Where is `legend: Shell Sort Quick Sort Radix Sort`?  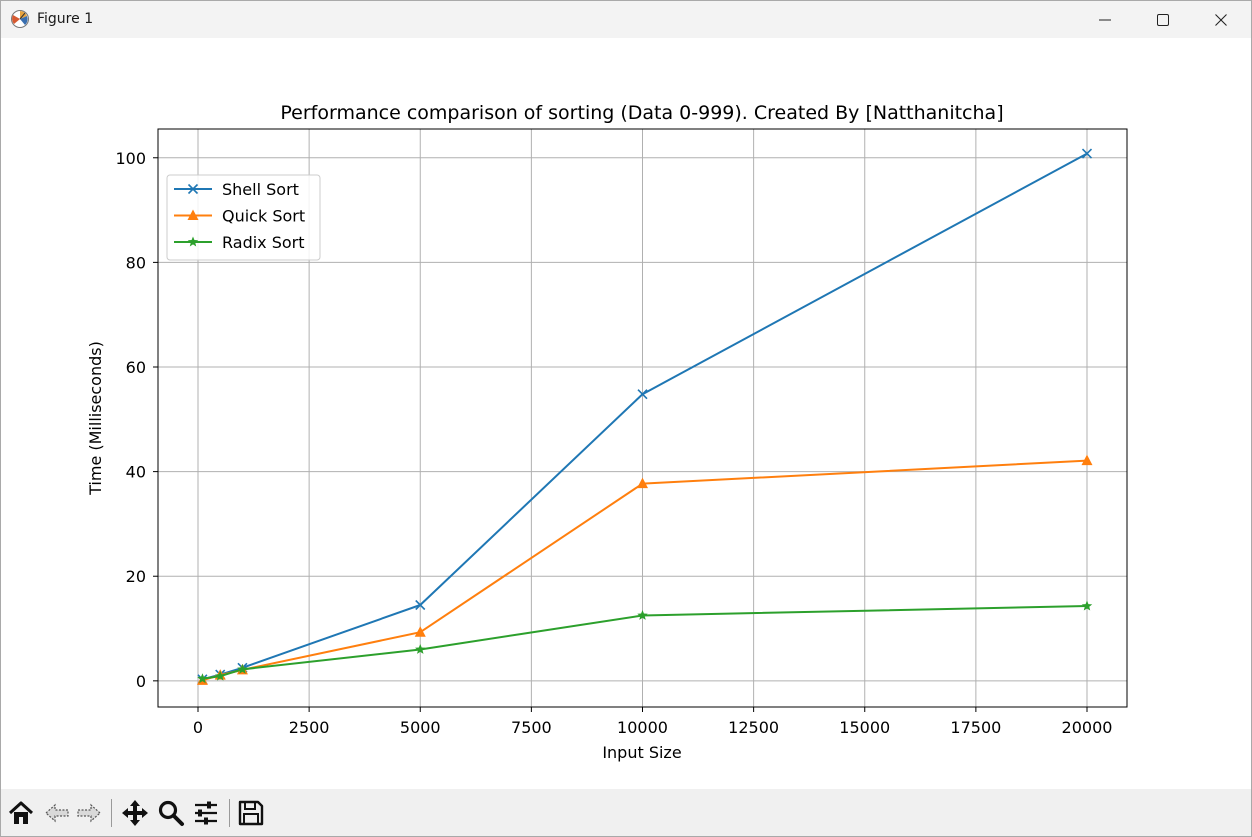 legend: Shell Sort Quick Sort Radix Sort is located at coordinates (243, 217).